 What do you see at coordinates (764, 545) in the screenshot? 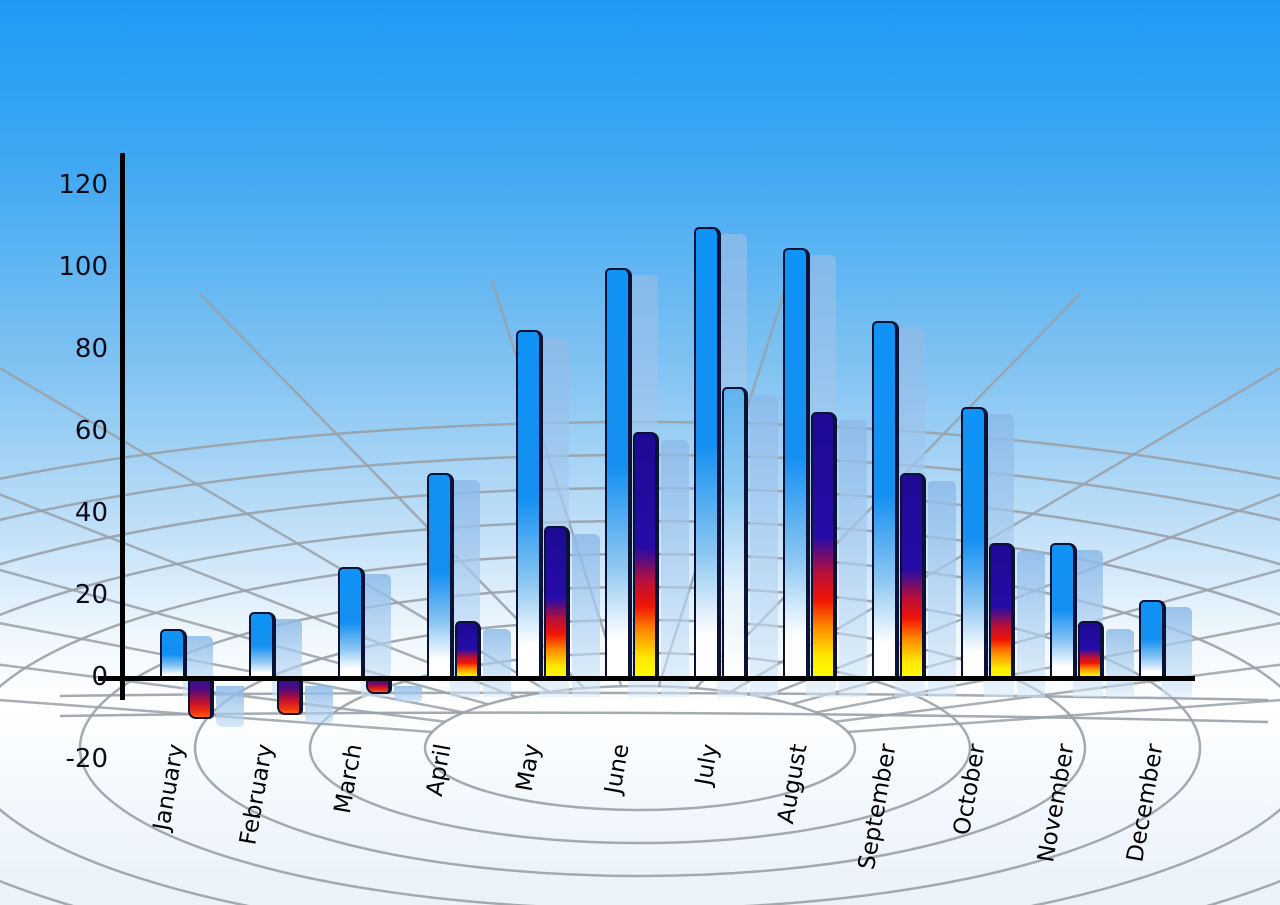
I see `bar-shadow-july-series2` at bounding box center [764, 545].